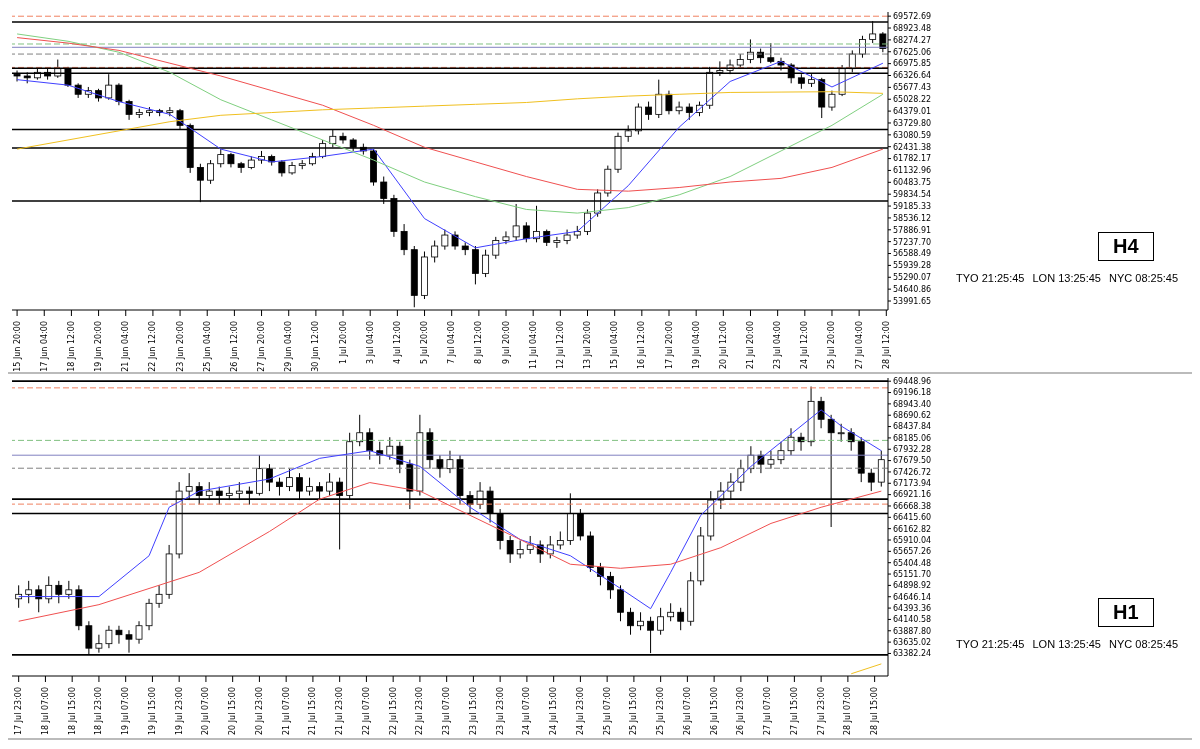  What do you see at coordinates (912, 111) in the screenshot?
I see `y-tick-label: 64379.01` at bounding box center [912, 111].